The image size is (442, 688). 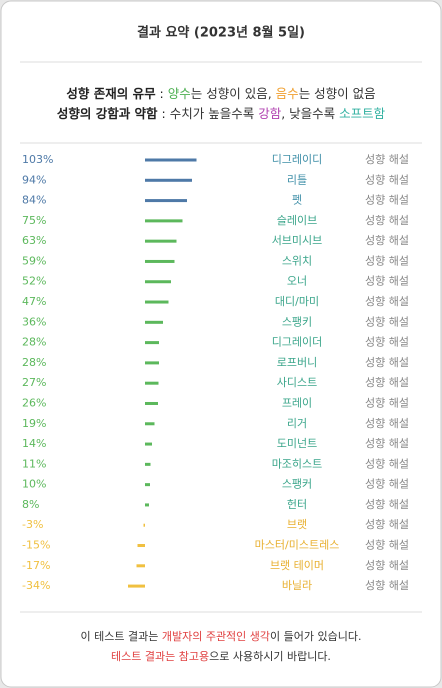 What do you see at coordinates (297, 484) in the screenshot?
I see `category-name: 스팽커` at bounding box center [297, 484].